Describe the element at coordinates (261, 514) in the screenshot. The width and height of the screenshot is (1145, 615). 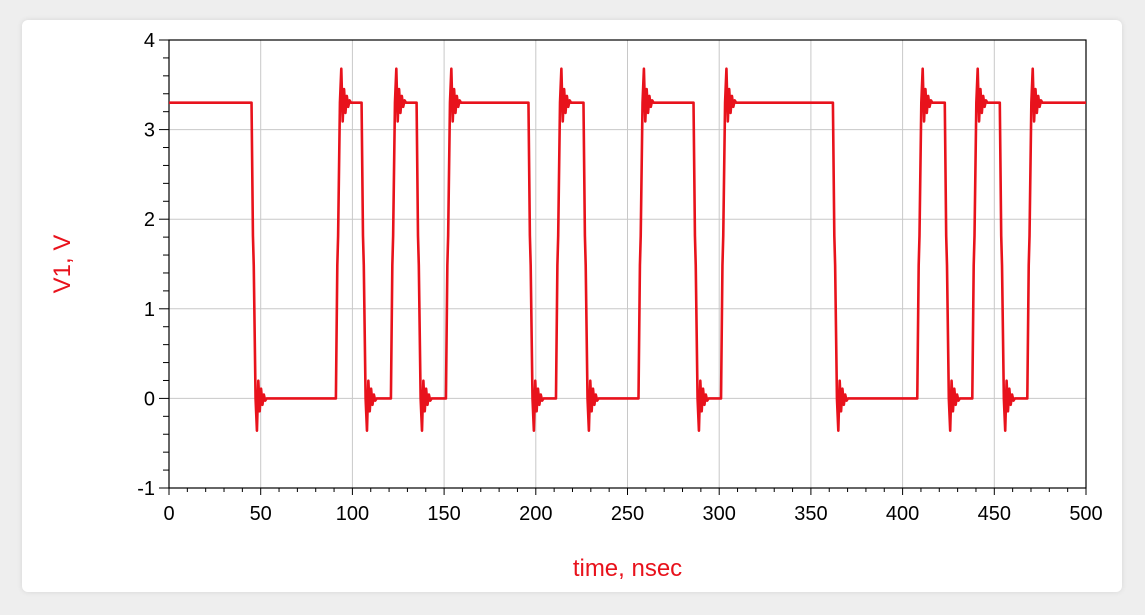
I see `x-tick-label: 50` at that location.